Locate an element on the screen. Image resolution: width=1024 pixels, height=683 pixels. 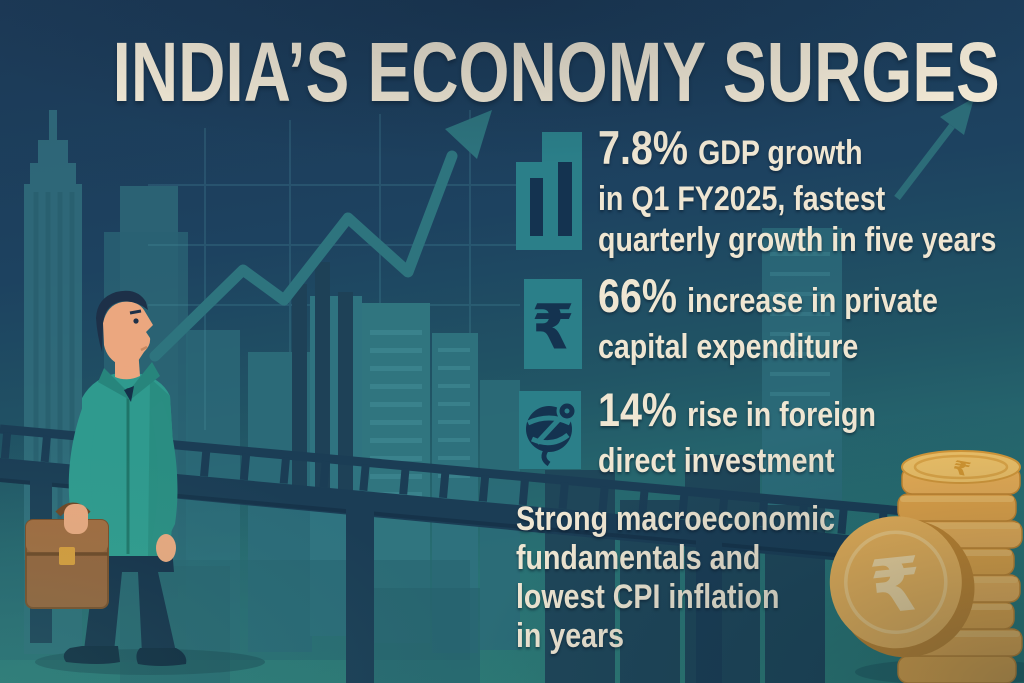
footnote-line: in years is located at coordinates (570, 636).